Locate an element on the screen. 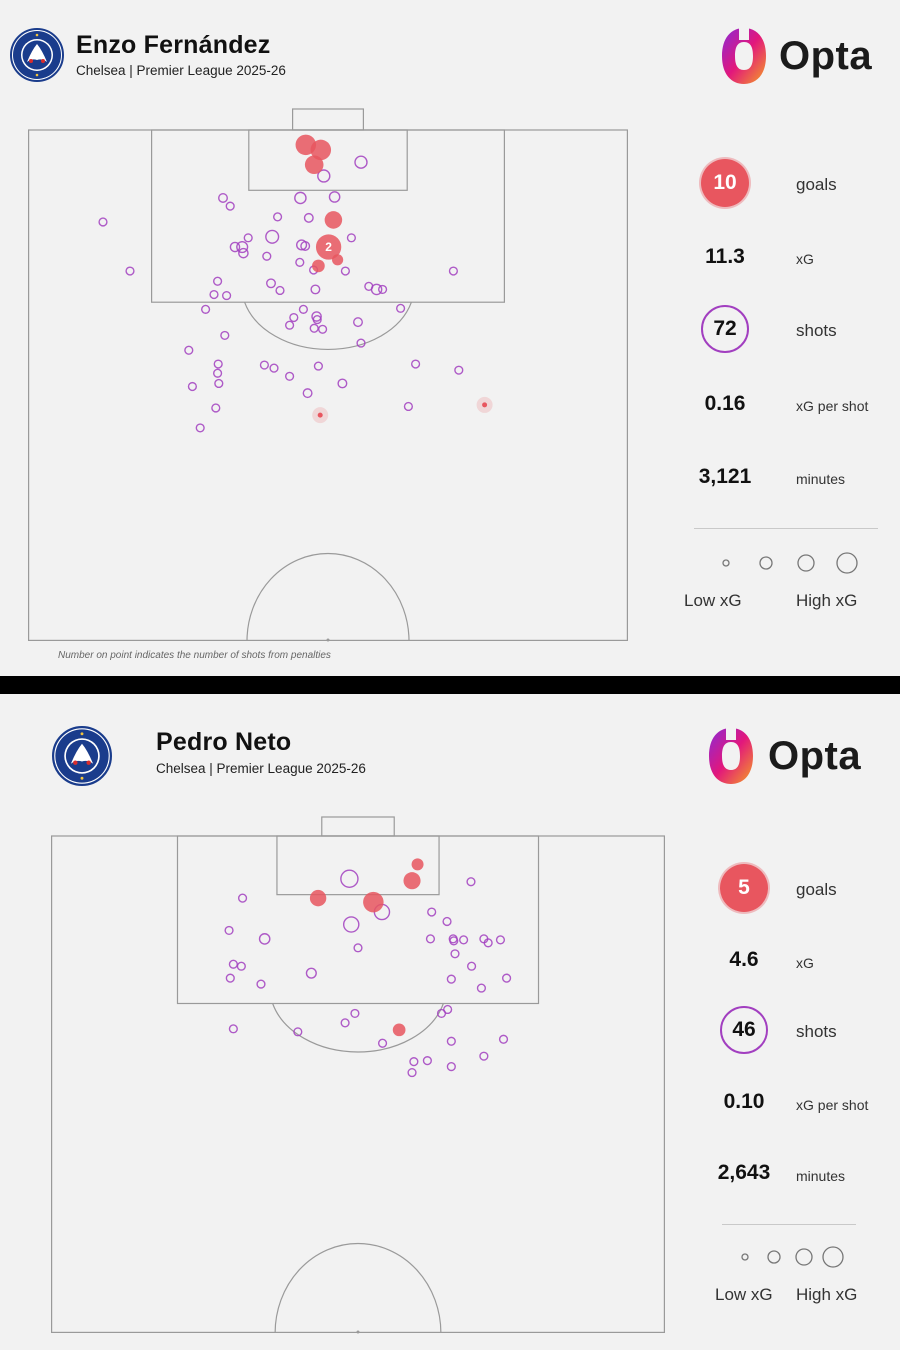 Image resolution: width=900 pixels, height=1350 pixels. shots-label: shots is located at coordinates (816, 330).